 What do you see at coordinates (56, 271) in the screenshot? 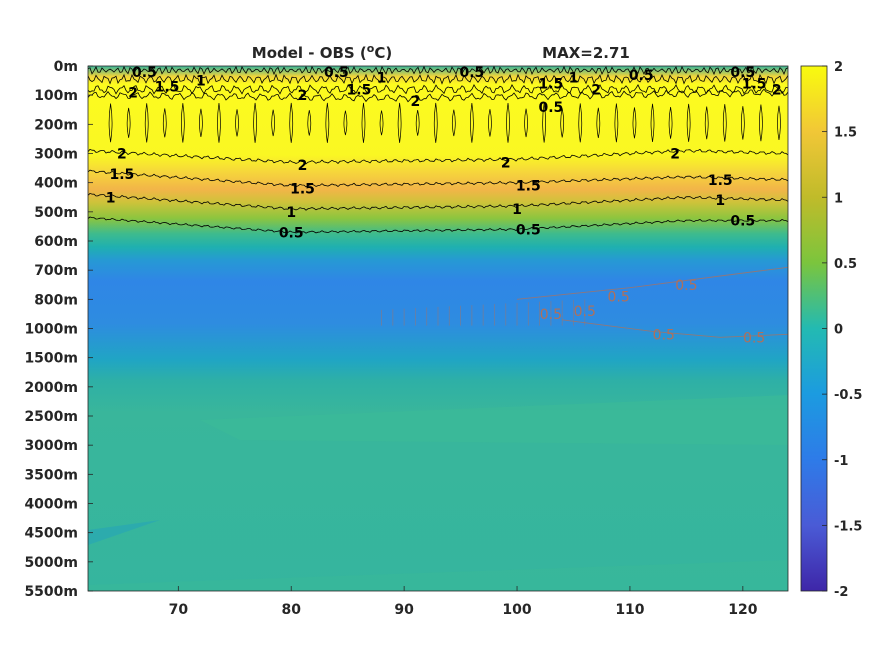
I see `y-tick-label: 700m` at bounding box center [56, 271].